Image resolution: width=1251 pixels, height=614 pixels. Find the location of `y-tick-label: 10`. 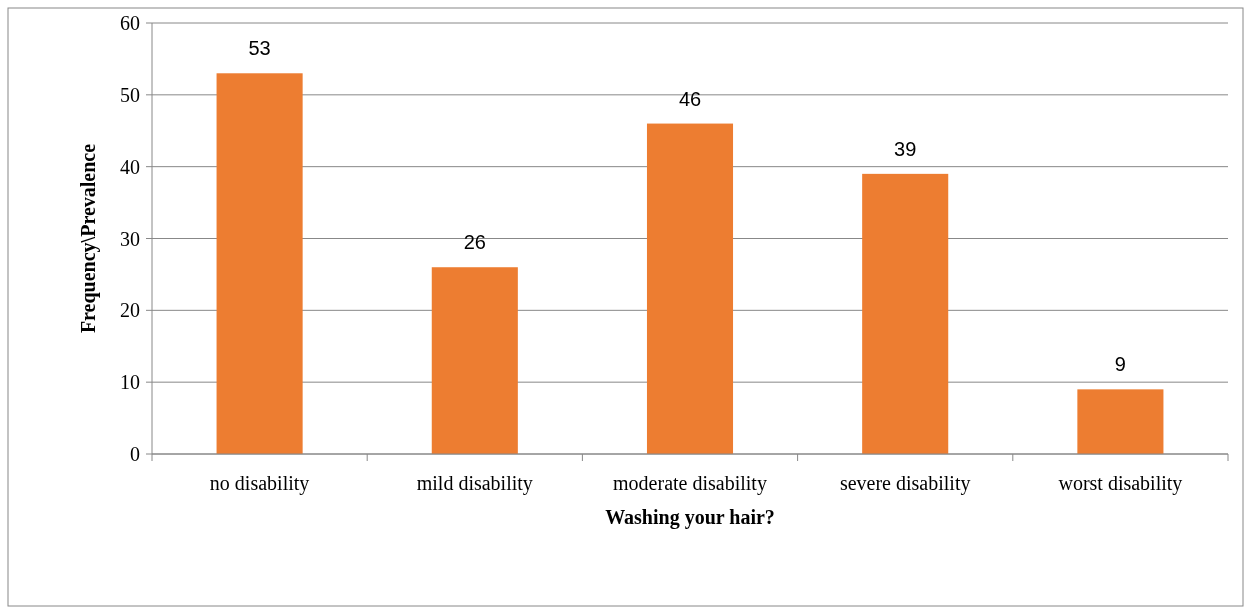

y-tick-label: 10 is located at coordinates (130, 382).